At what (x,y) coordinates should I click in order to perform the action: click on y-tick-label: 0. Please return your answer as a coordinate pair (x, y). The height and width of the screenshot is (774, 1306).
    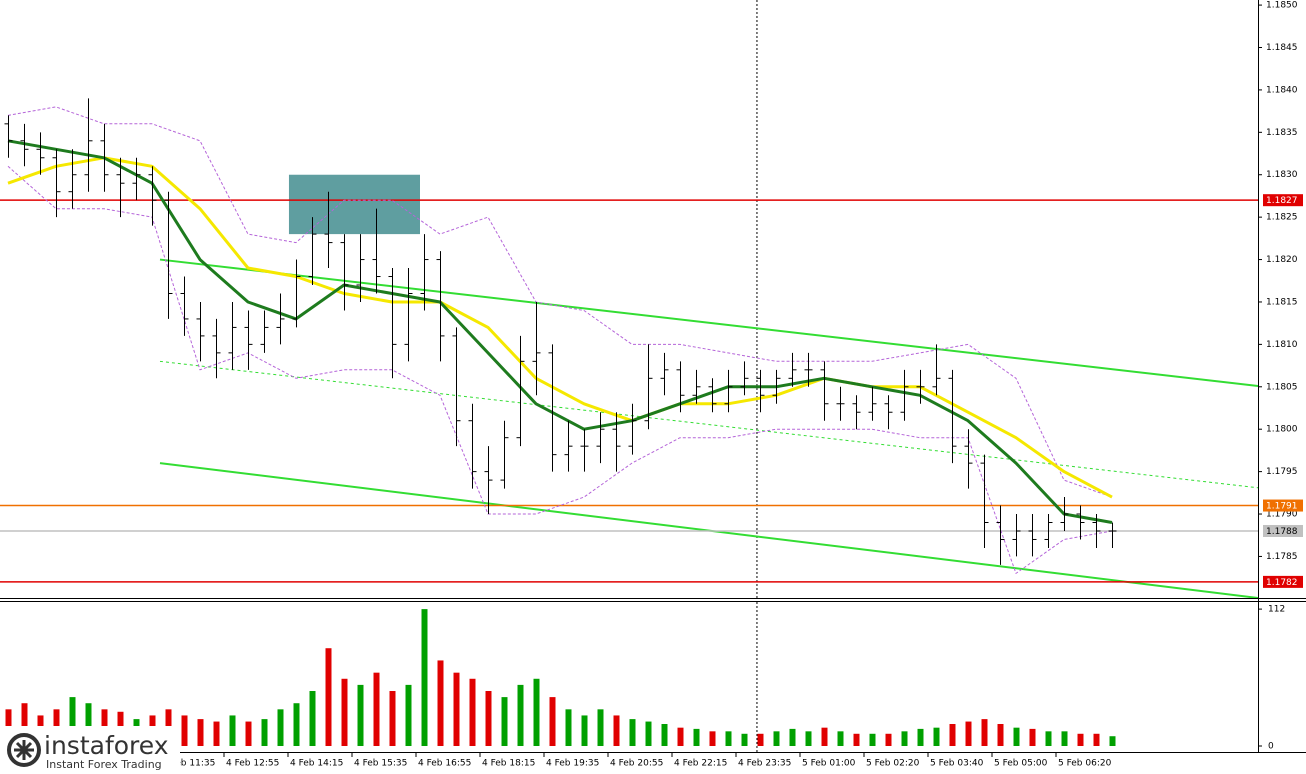
    Looking at the image, I should click on (1271, 747).